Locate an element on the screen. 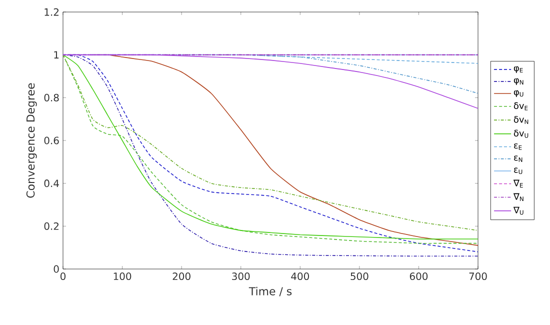 The height and width of the screenshot is (325, 550). legend-label: δv$_{E}$ is located at coordinates (521, 106).